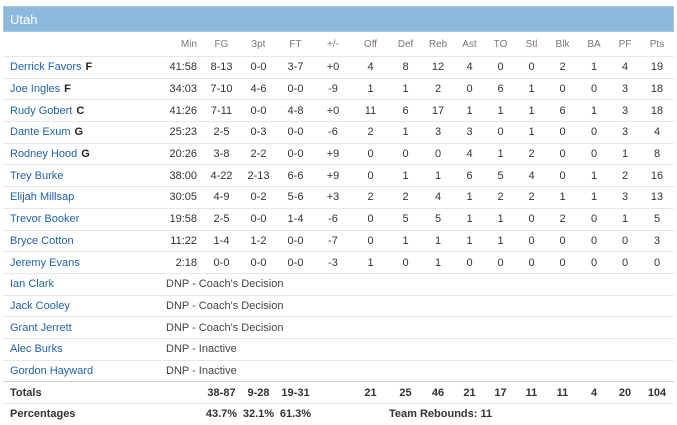 Image resolution: width=677 pixels, height=425 pixels. What do you see at coordinates (333, 262) in the screenshot?
I see `stat-cell: -3` at bounding box center [333, 262].